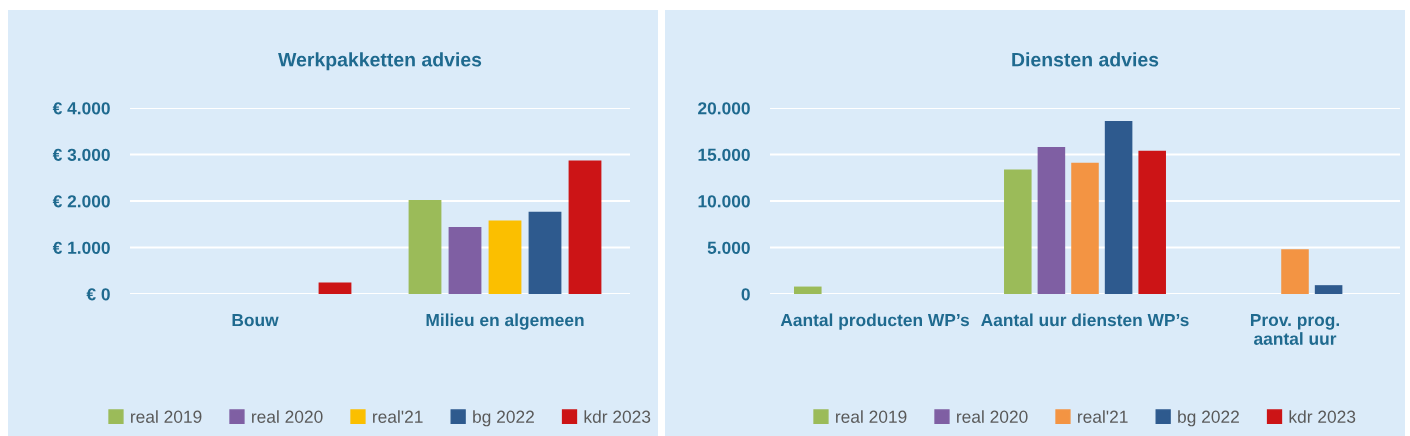 This screenshot has width=1410, height=436. What do you see at coordinates (81, 108) in the screenshot?
I see `y-tick-label: € 4.000` at bounding box center [81, 108].